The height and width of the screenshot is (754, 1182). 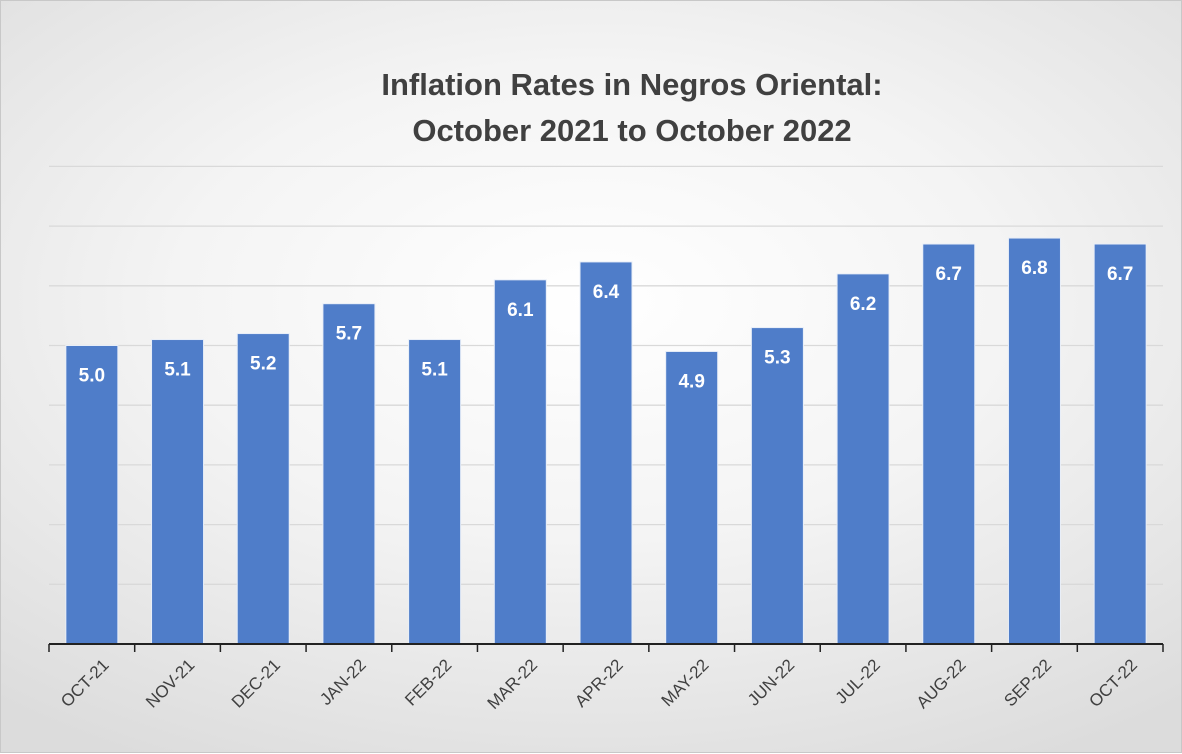 I want to click on x-tick-label-oct-22: OCT-22, so click(x=1113, y=683).